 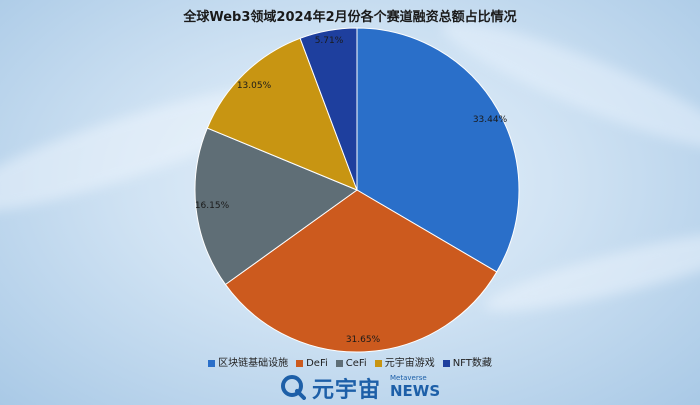 What do you see at coordinates (329, 41) in the screenshot?
I see `slice-data-label: 5.71%` at bounding box center [329, 41].